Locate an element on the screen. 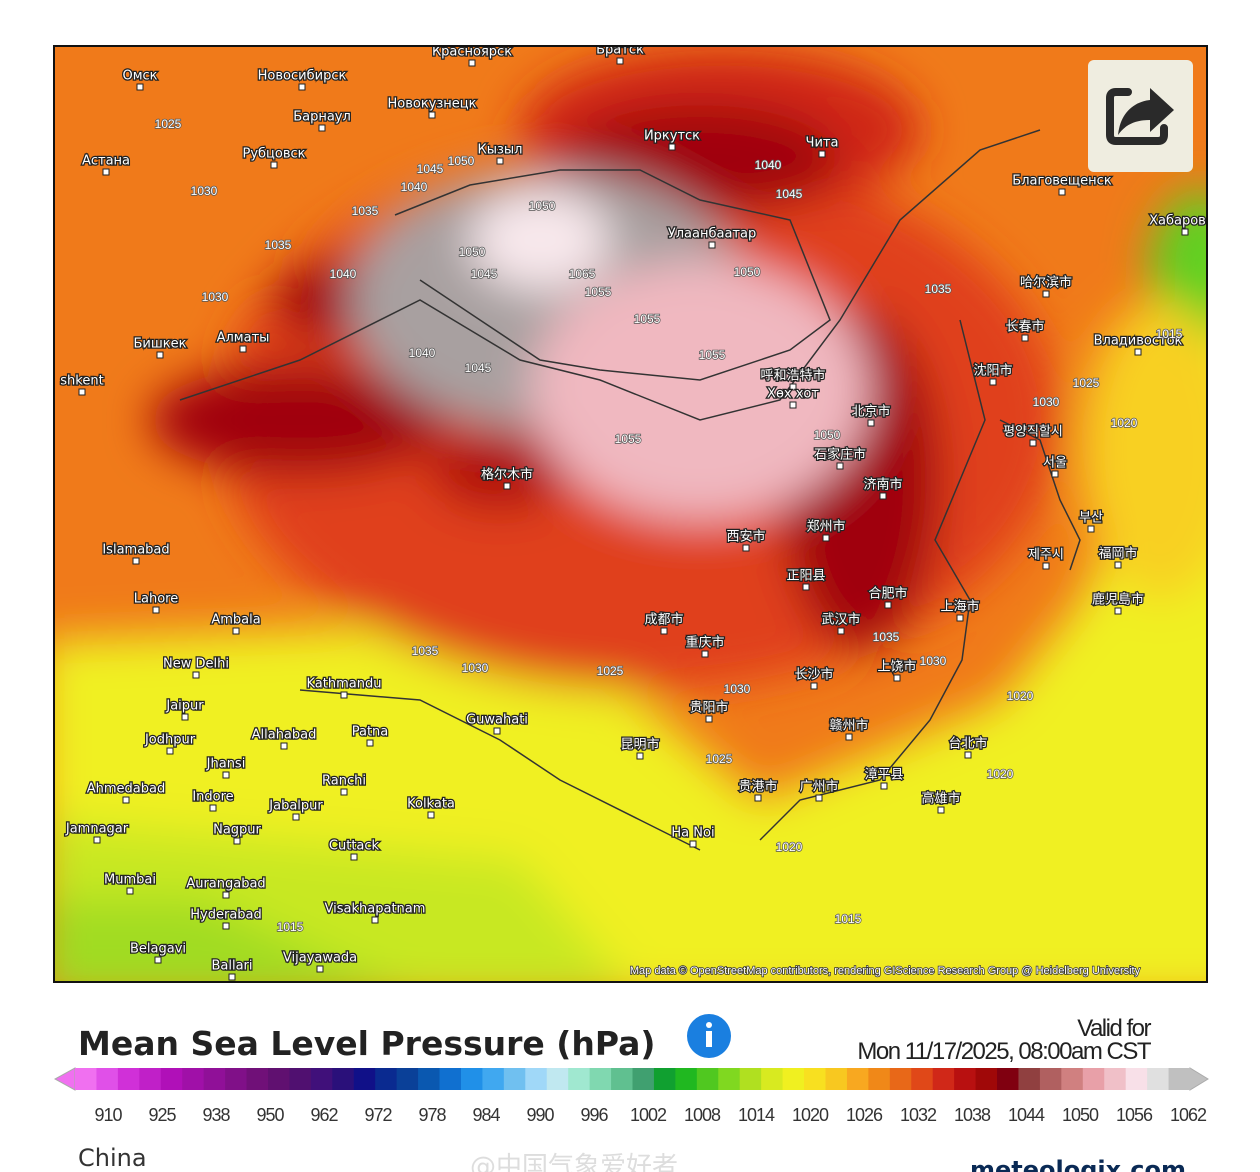 The height and width of the screenshot is (1172, 1260). valid-label: Valid for is located at coordinates (1114, 1028).